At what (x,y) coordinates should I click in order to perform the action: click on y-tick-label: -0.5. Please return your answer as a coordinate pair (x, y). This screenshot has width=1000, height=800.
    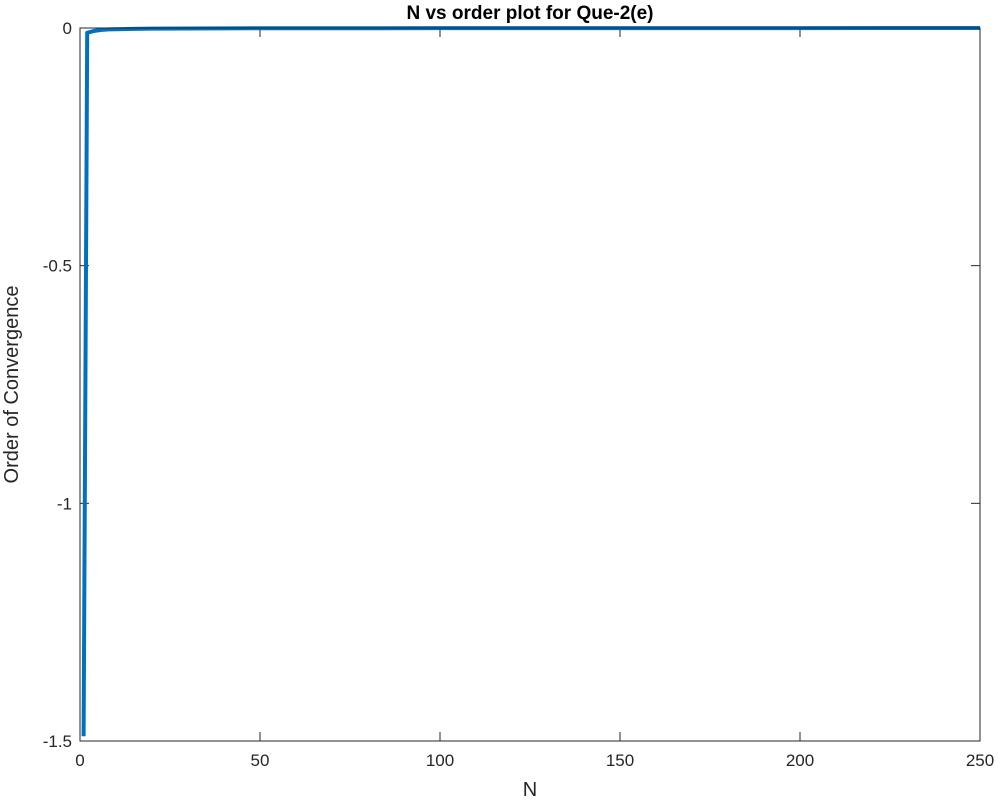
    Looking at the image, I should click on (57, 266).